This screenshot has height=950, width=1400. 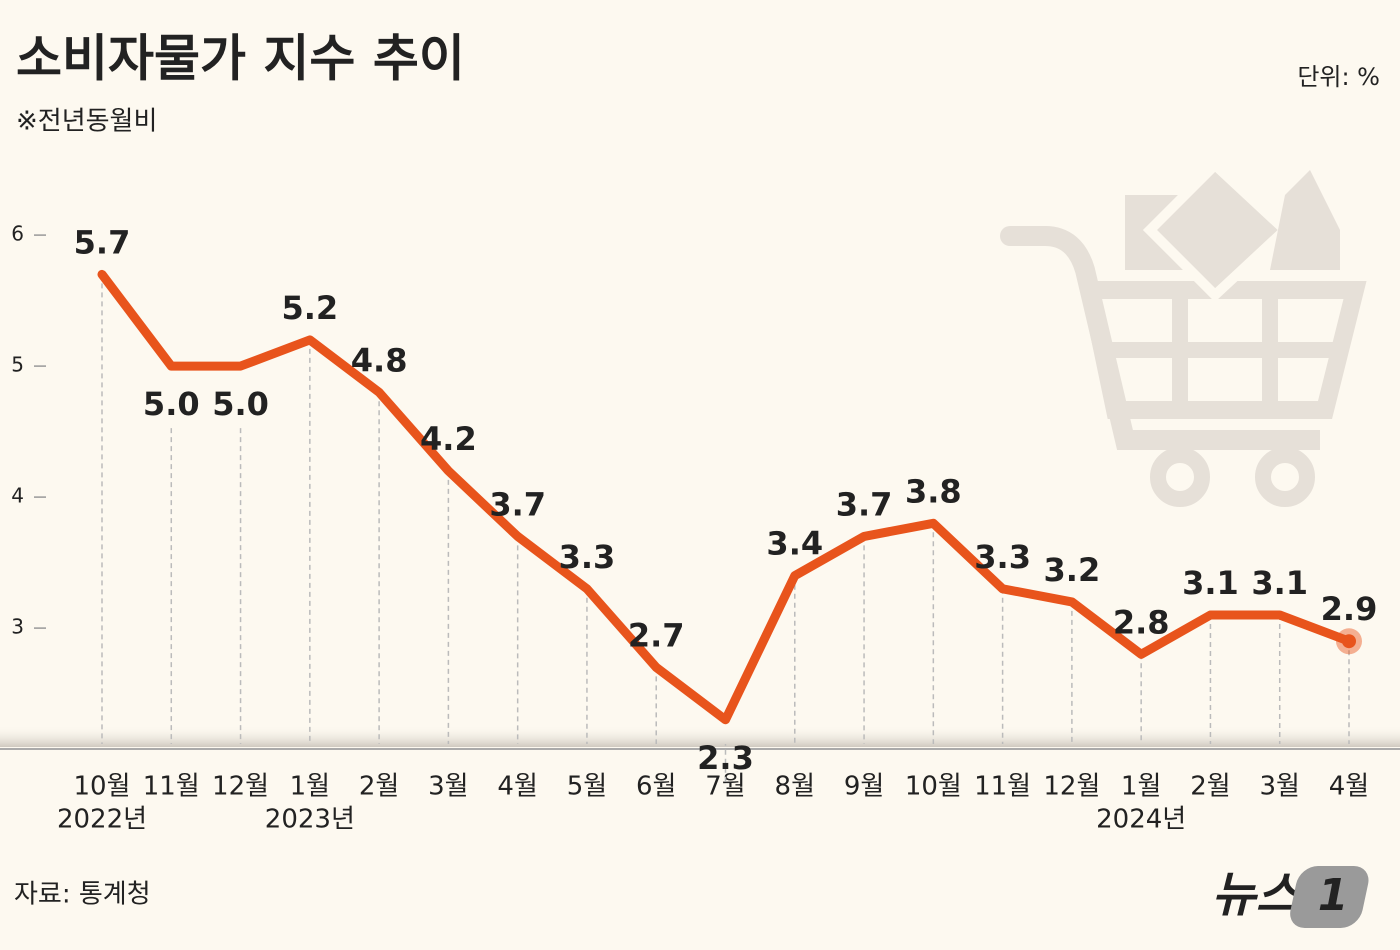 I want to click on logo-text: 뉴스, so click(x=1257, y=895).